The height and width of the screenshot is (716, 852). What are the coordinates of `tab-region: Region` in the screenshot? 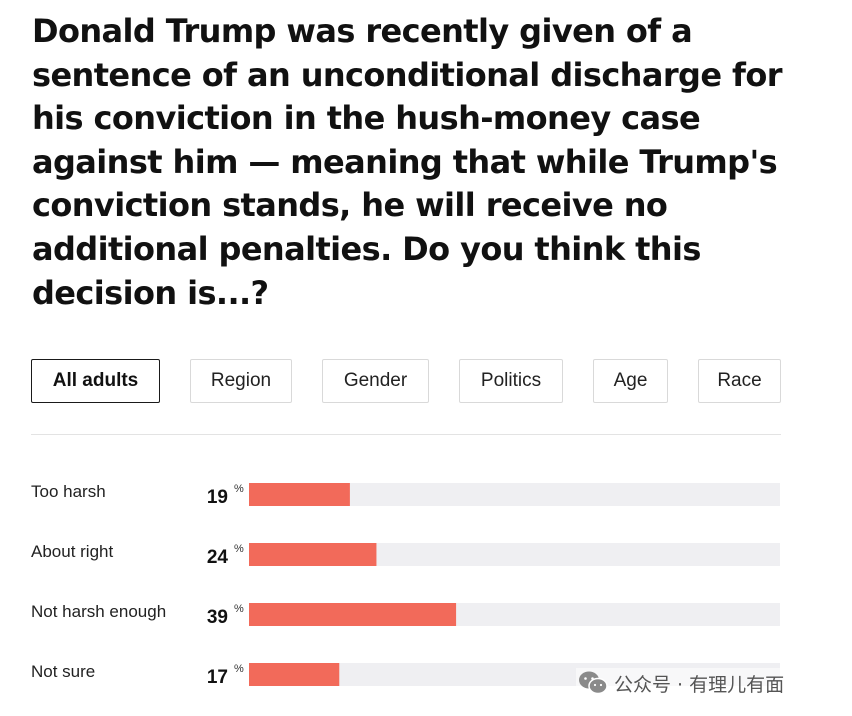 It's located at (241, 381).